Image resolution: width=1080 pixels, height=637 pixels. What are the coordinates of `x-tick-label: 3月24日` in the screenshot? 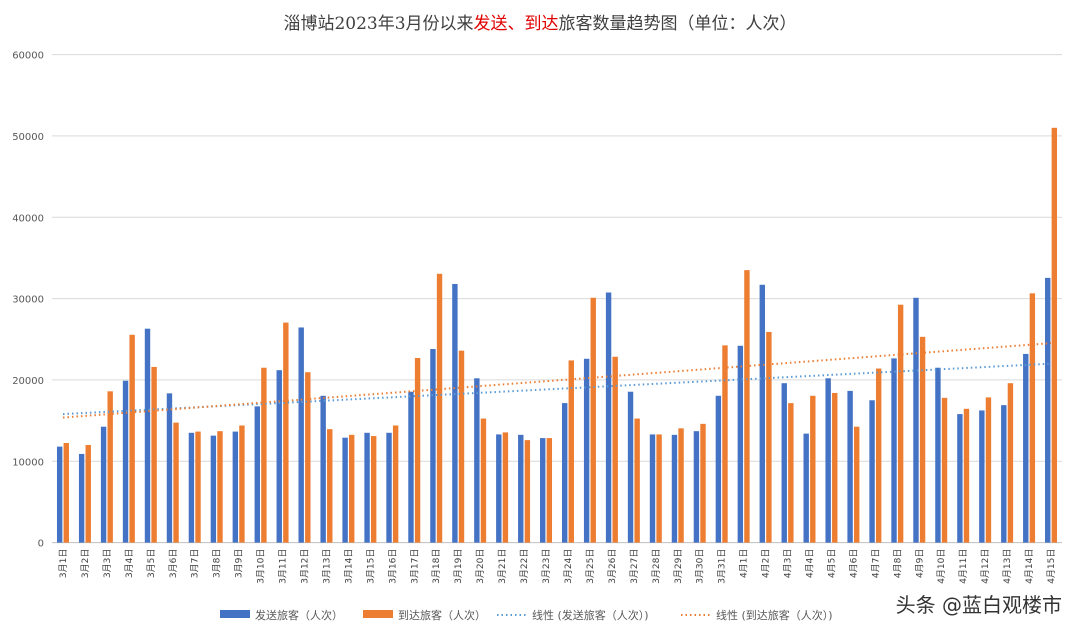 It's located at (568, 566).